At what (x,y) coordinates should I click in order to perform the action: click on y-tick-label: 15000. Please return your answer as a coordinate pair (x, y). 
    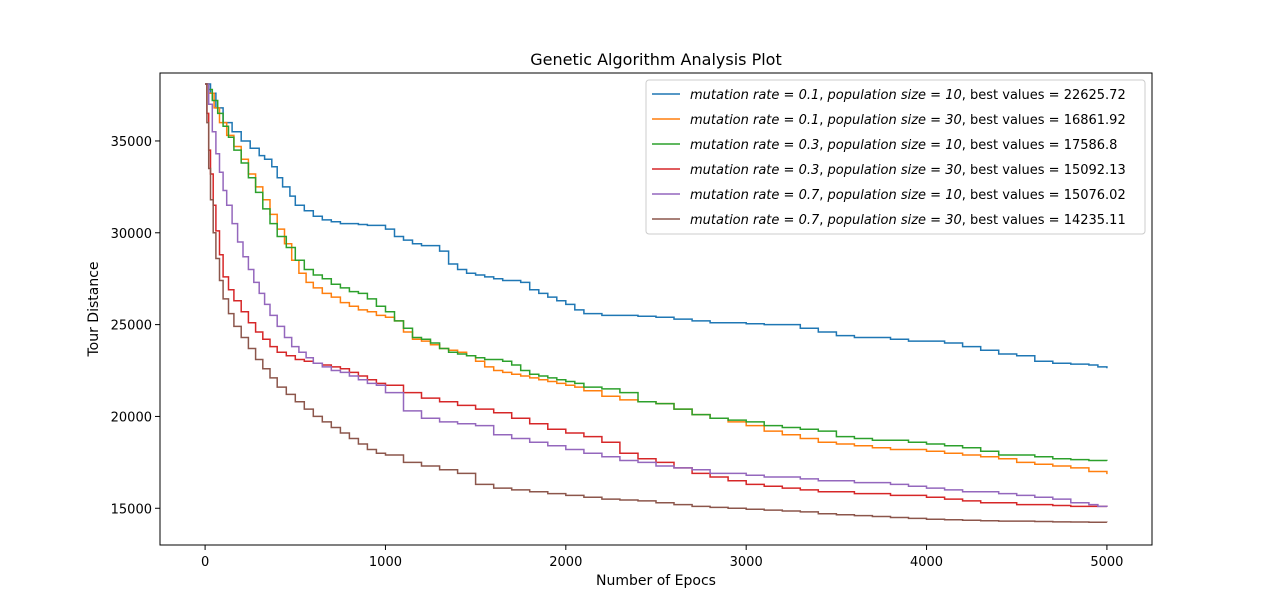
    Looking at the image, I should click on (131, 509).